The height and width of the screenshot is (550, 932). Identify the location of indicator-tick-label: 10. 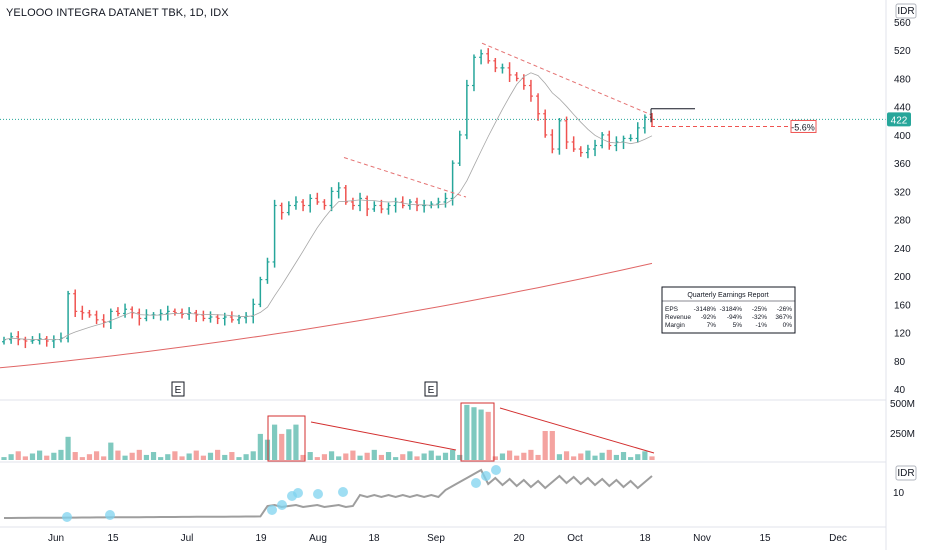
(899, 493).